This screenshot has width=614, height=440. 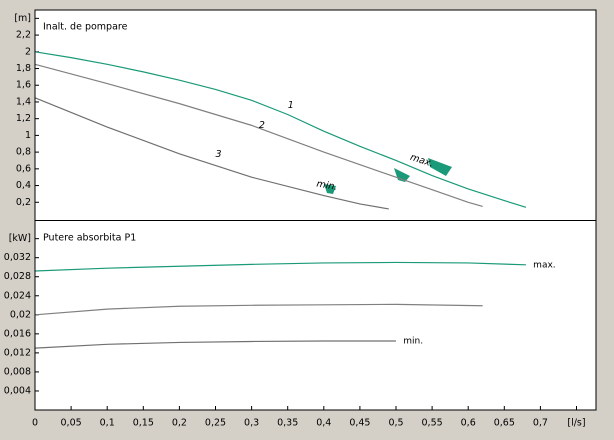 What do you see at coordinates (22, 18) in the screenshot?
I see `y-tick-label: [m]` at bounding box center [22, 18].